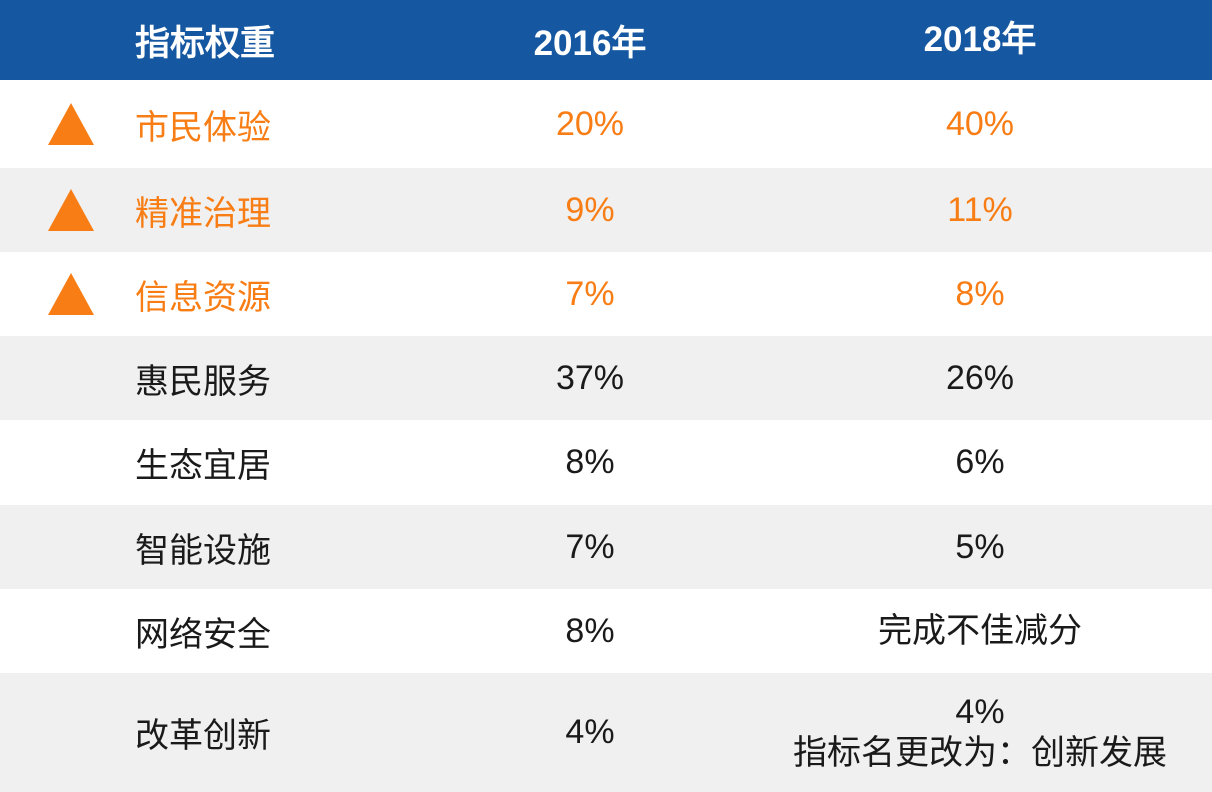 The image size is (1212, 792). What do you see at coordinates (203, 550) in the screenshot?
I see `row-label: 智能设施` at bounding box center [203, 550].